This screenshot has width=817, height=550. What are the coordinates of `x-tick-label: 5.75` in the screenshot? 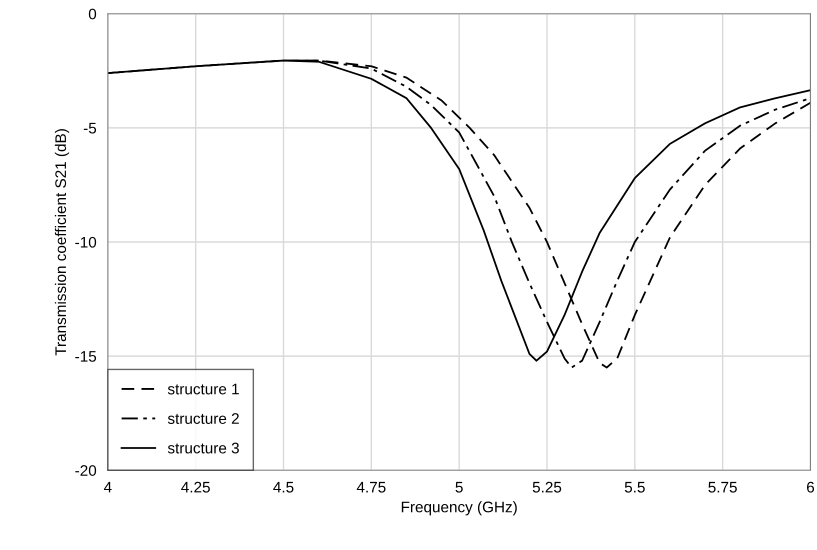 It's located at (722, 487).